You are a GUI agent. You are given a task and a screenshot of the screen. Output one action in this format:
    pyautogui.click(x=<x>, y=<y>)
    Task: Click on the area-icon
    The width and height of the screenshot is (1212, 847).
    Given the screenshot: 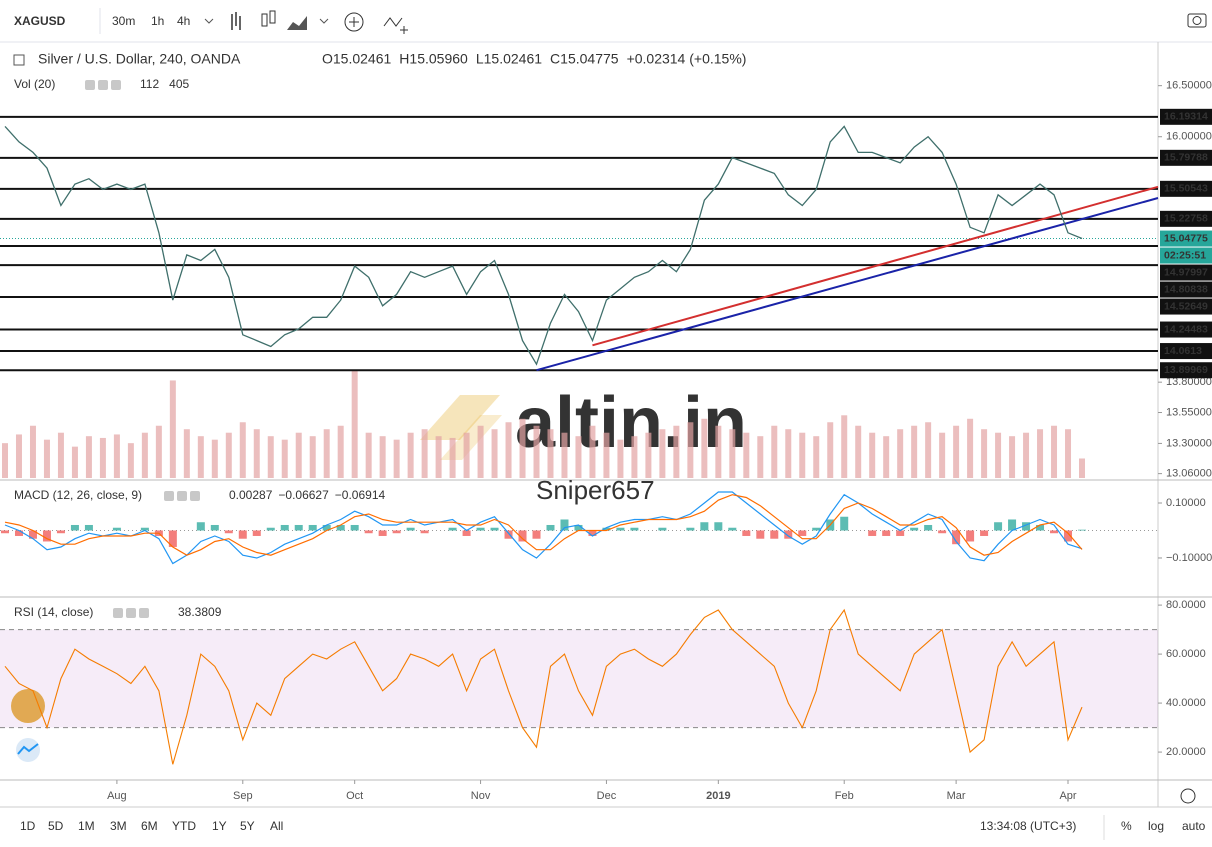 What is the action you would take?
    pyautogui.click(x=297, y=23)
    